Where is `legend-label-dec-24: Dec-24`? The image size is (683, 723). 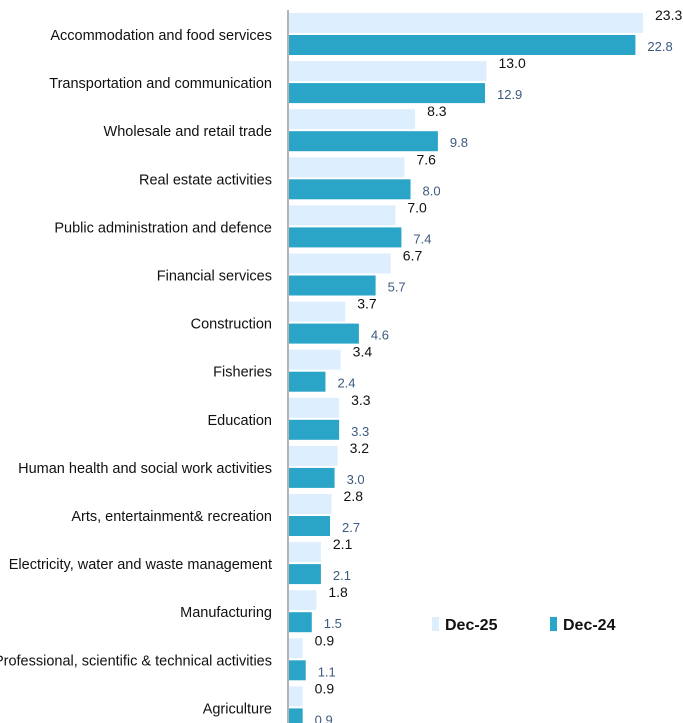
legend-label-dec-24: Dec-24 is located at coordinates (589, 625).